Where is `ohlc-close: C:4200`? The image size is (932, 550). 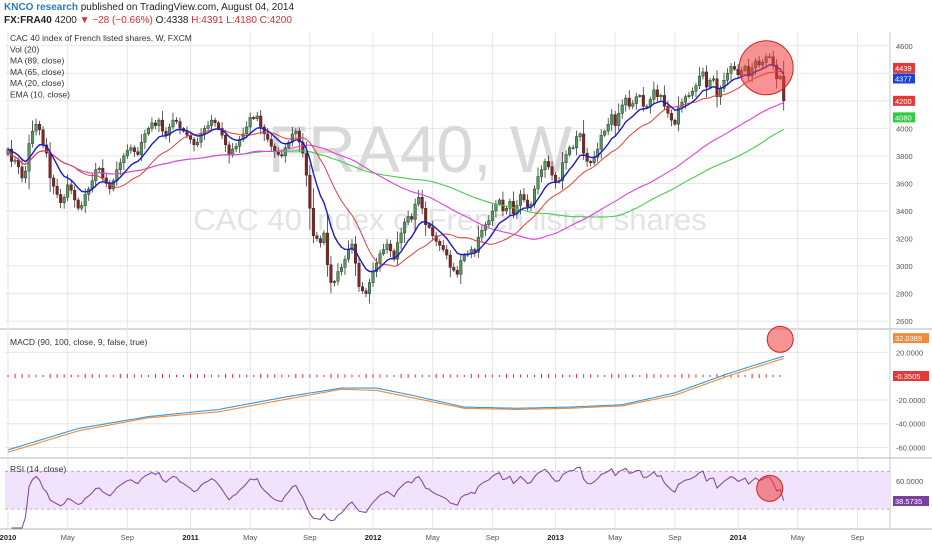 ohlc-close: C:4200 is located at coordinates (275, 20).